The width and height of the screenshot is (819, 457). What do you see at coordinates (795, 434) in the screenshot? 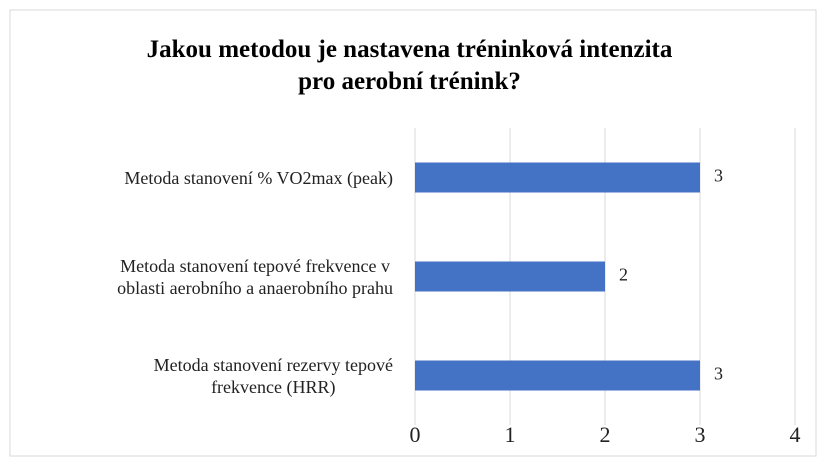
I see `x-tick-label: 4` at bounding box center [795, 434].